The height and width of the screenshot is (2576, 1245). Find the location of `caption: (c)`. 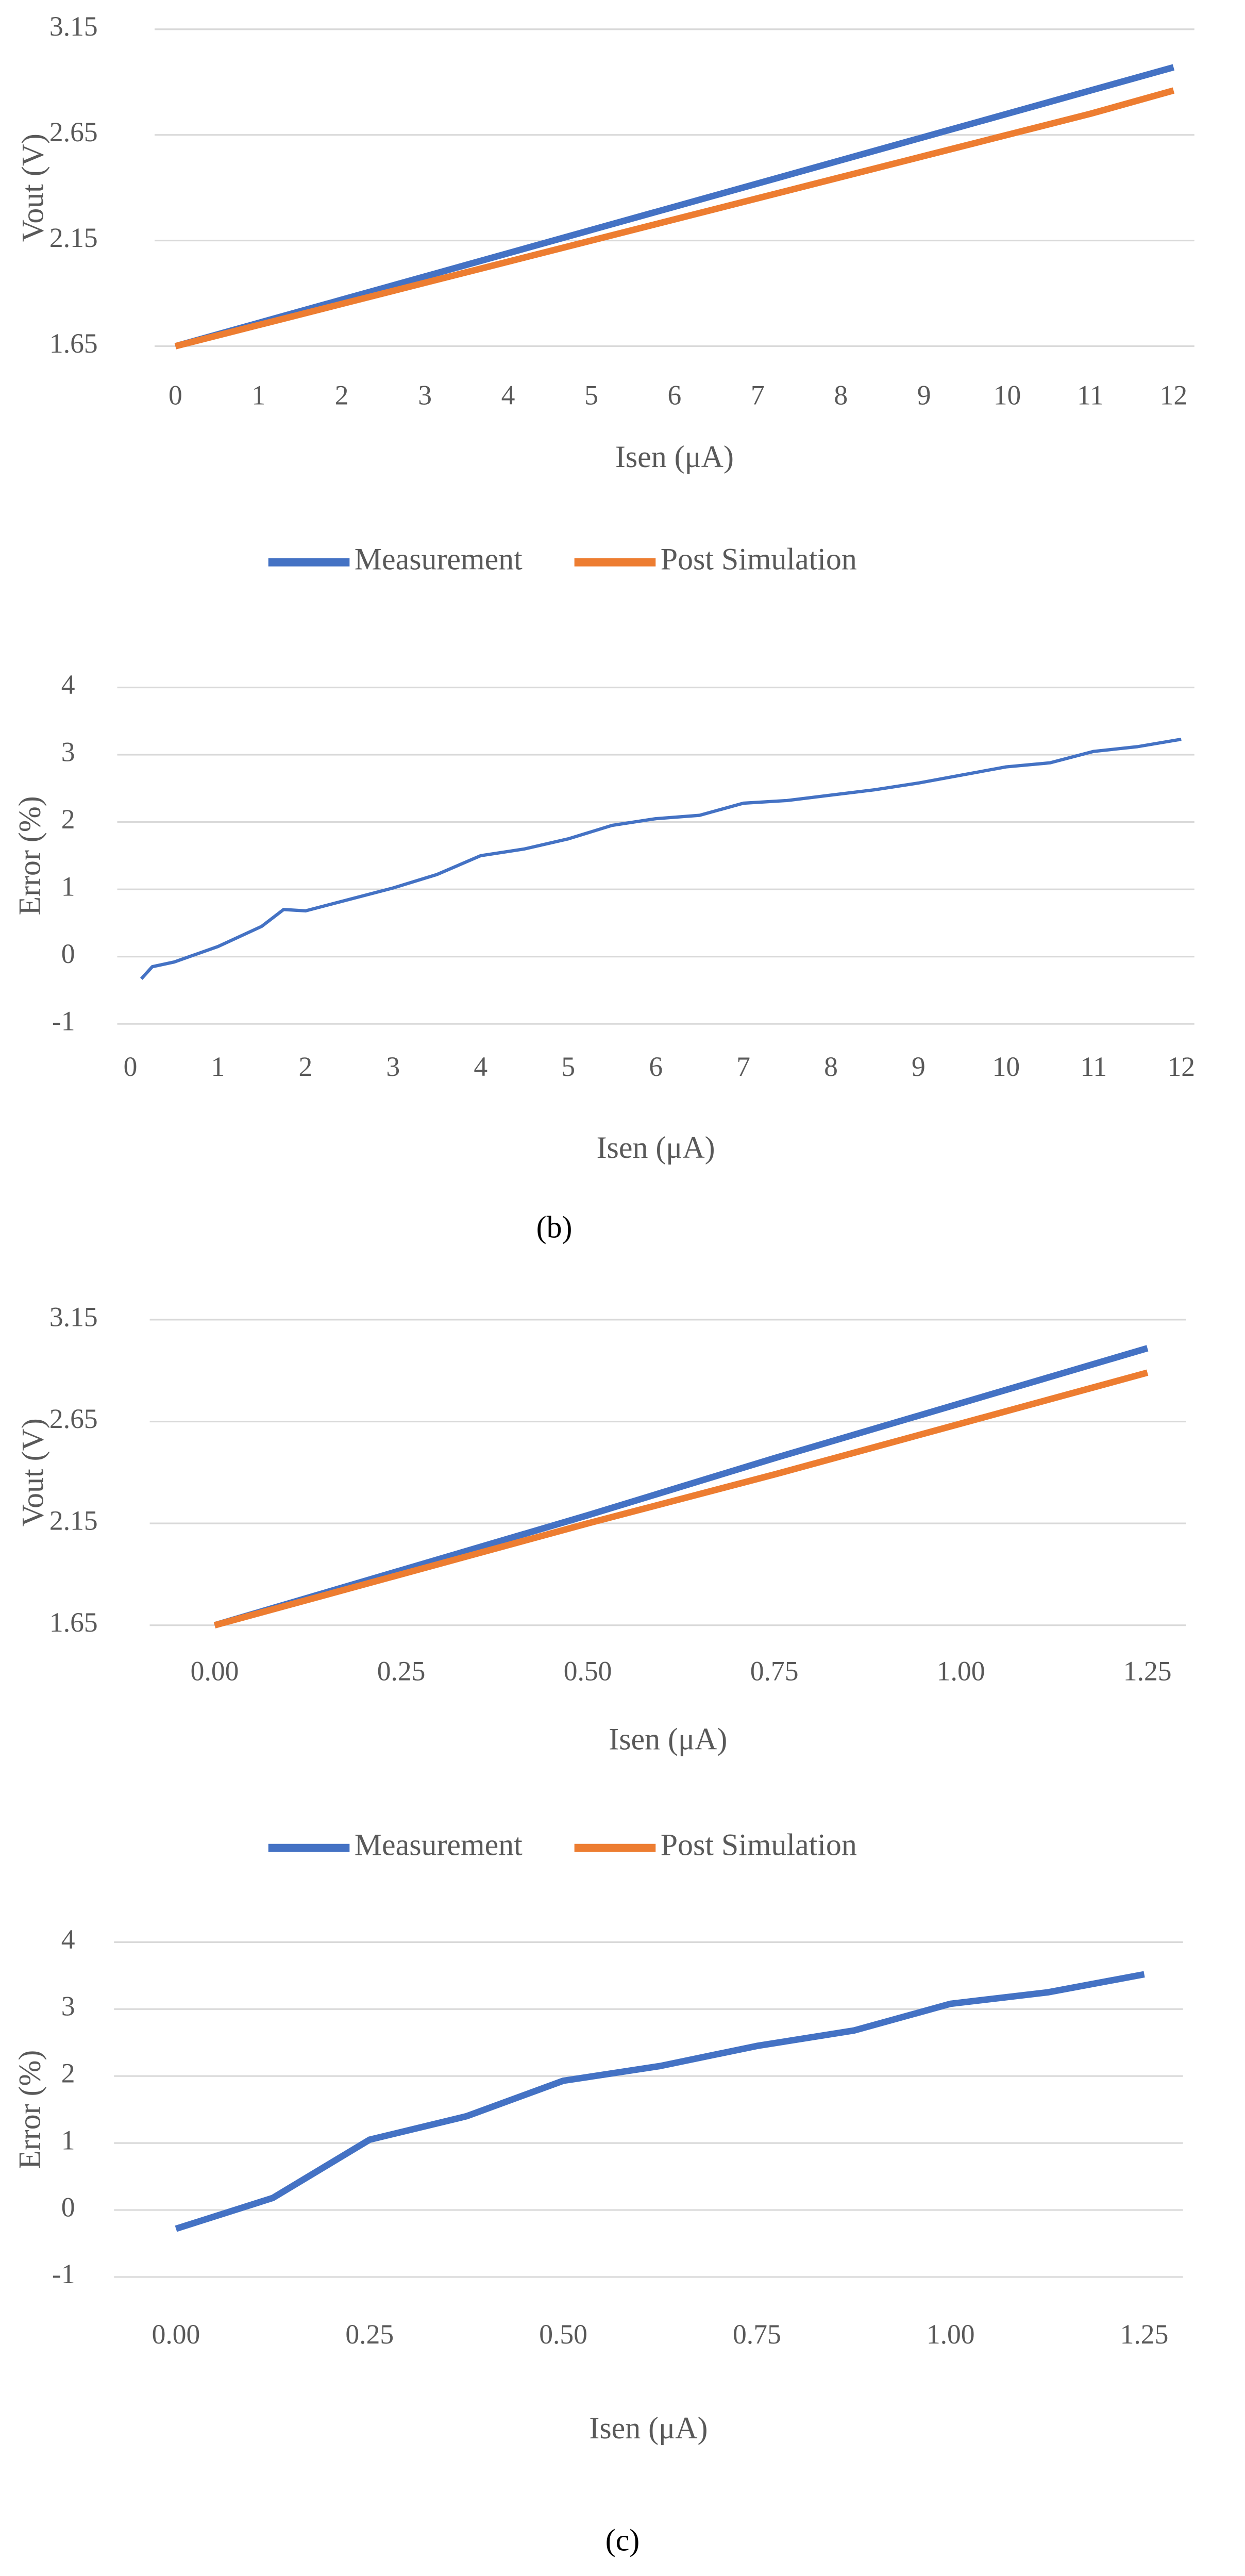

caption: (c) is located at coordinates (622, 2540).